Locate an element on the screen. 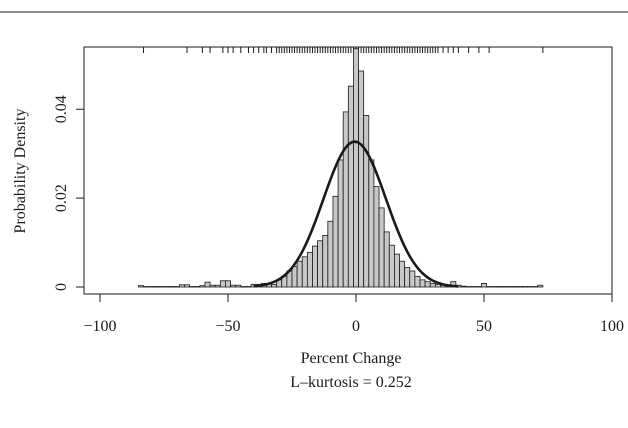  x-tick-label: 100 is located at coordinates (612, 326).